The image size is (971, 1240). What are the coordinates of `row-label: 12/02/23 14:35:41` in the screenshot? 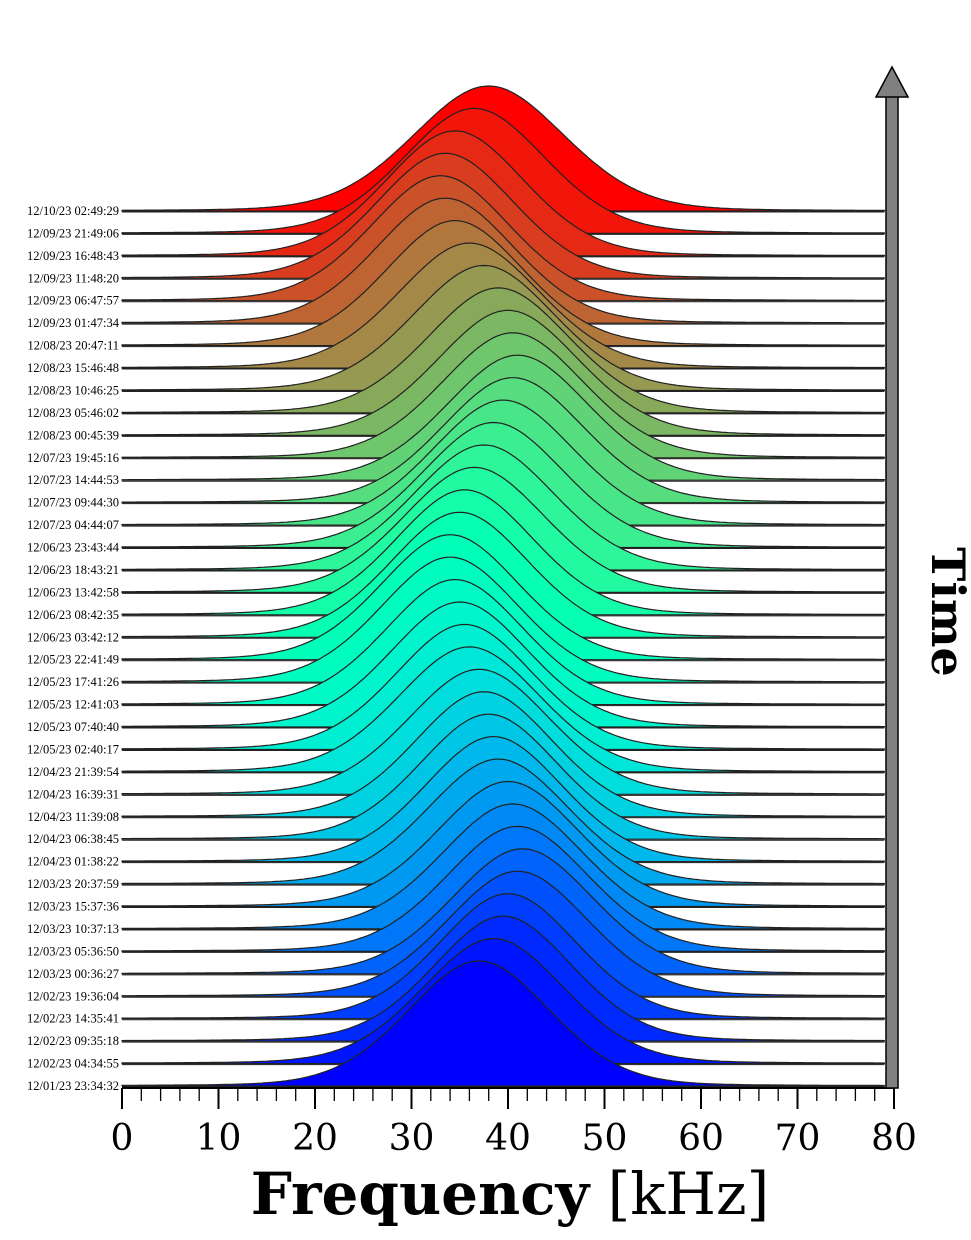 It's located at (73, 1019).